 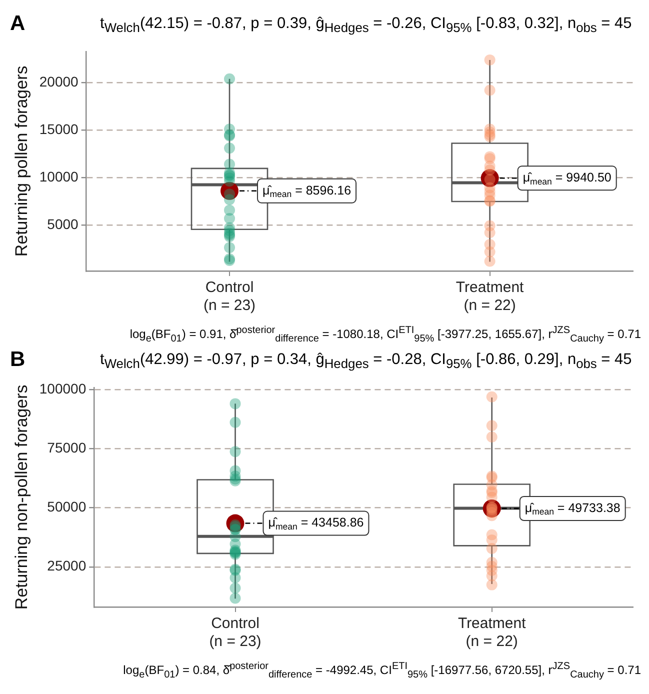 I want to click on text: B, so click(x=18, y=360).